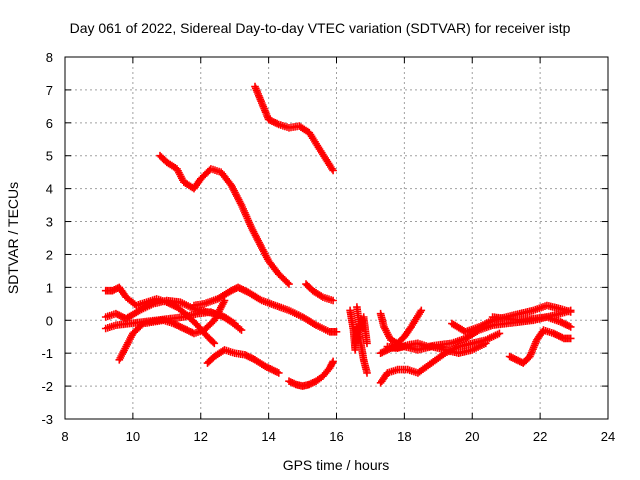 The image size is (640, 480). Describe the element at coordinates (64, 436) in the screenshot. I see `x-tick-label: 8` at that location.